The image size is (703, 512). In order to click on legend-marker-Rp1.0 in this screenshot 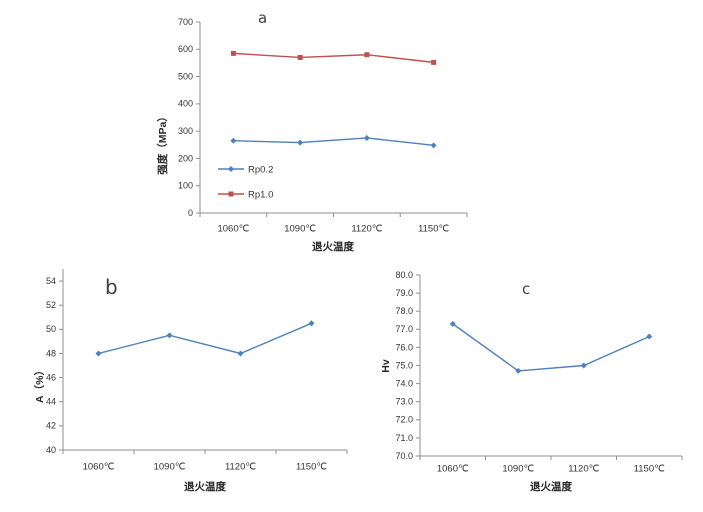, I will do `click(231, 194)`.